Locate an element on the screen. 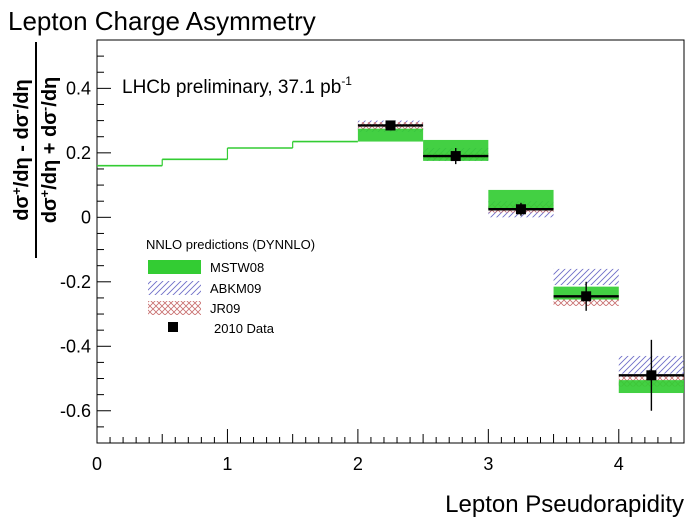 The width and height of the screenshot is (692, 527). x-axis-label: Lepton Pseudorapidity is located at coordinates (564, 504).